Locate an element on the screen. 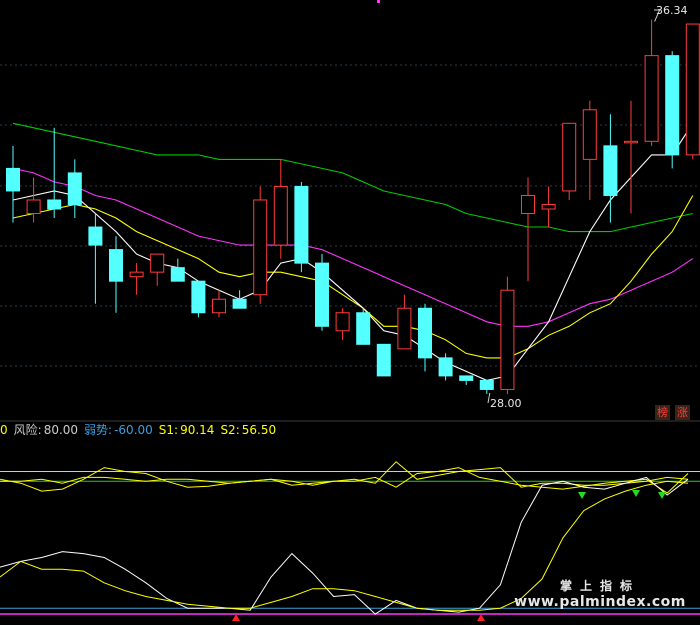 The width and height of the screenshot is (700, 625). rise-badge: 涨 is located at coordinates (682, 412).